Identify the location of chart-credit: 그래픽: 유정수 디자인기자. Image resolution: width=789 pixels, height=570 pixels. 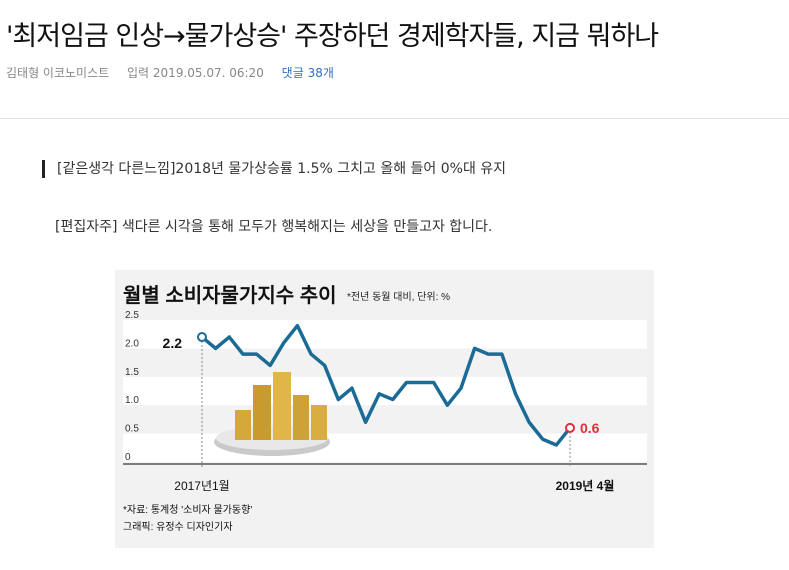
(178, 527).